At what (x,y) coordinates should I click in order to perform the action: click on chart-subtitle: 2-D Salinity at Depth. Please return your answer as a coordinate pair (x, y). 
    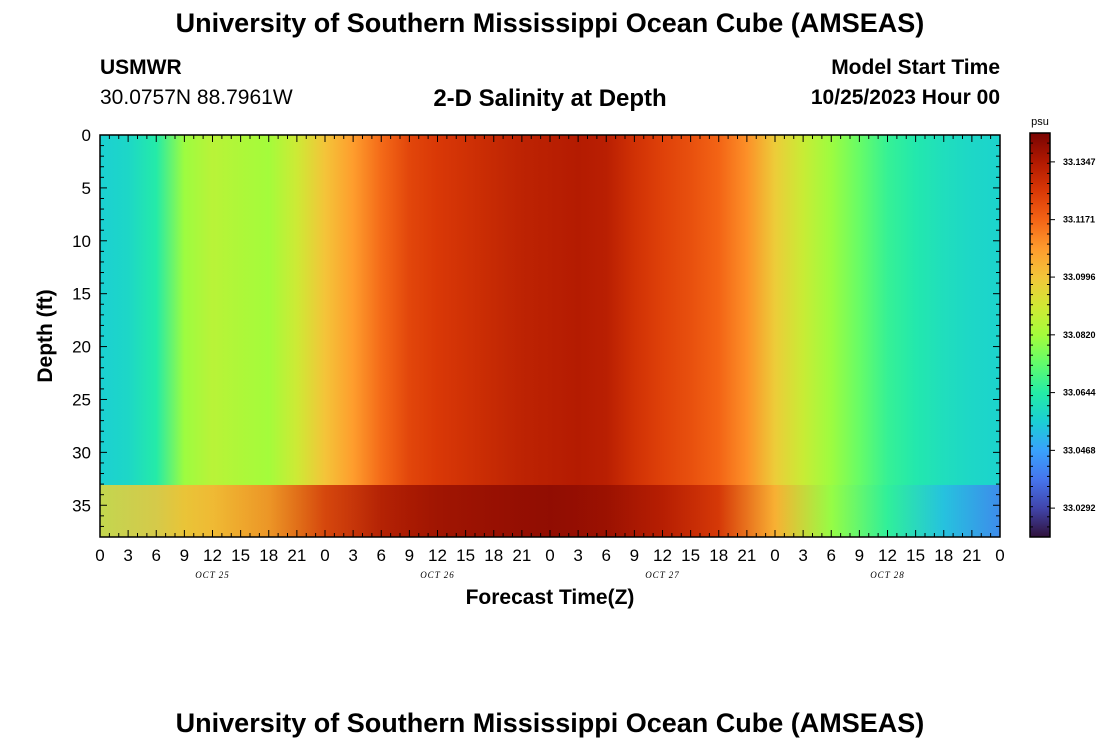
    Looking at the image, I should click on (550, 98).